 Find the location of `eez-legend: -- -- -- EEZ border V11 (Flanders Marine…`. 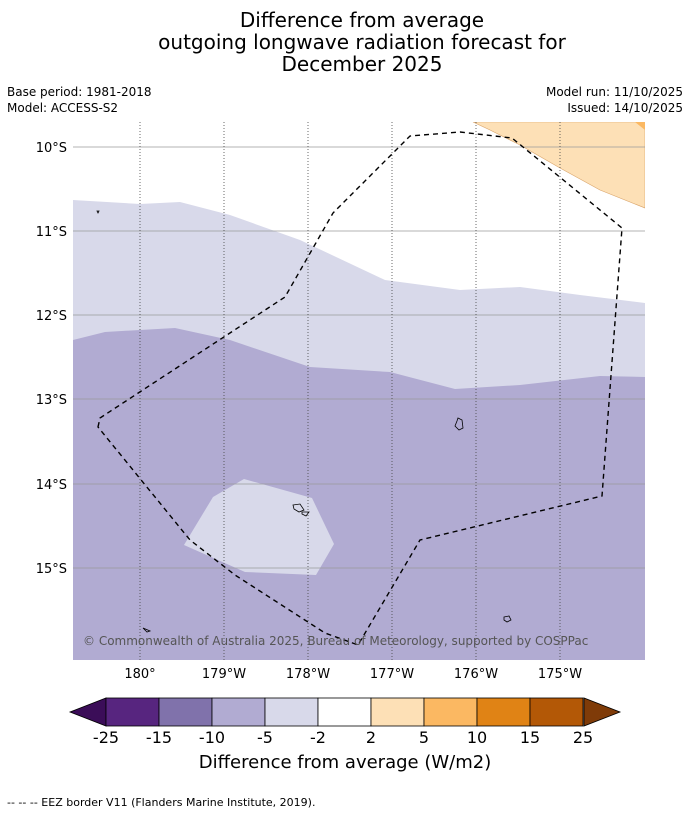

eez-legend: -- -- -- EEZ border V11 (Flanders Marine… is located at coordinates (161, 802).